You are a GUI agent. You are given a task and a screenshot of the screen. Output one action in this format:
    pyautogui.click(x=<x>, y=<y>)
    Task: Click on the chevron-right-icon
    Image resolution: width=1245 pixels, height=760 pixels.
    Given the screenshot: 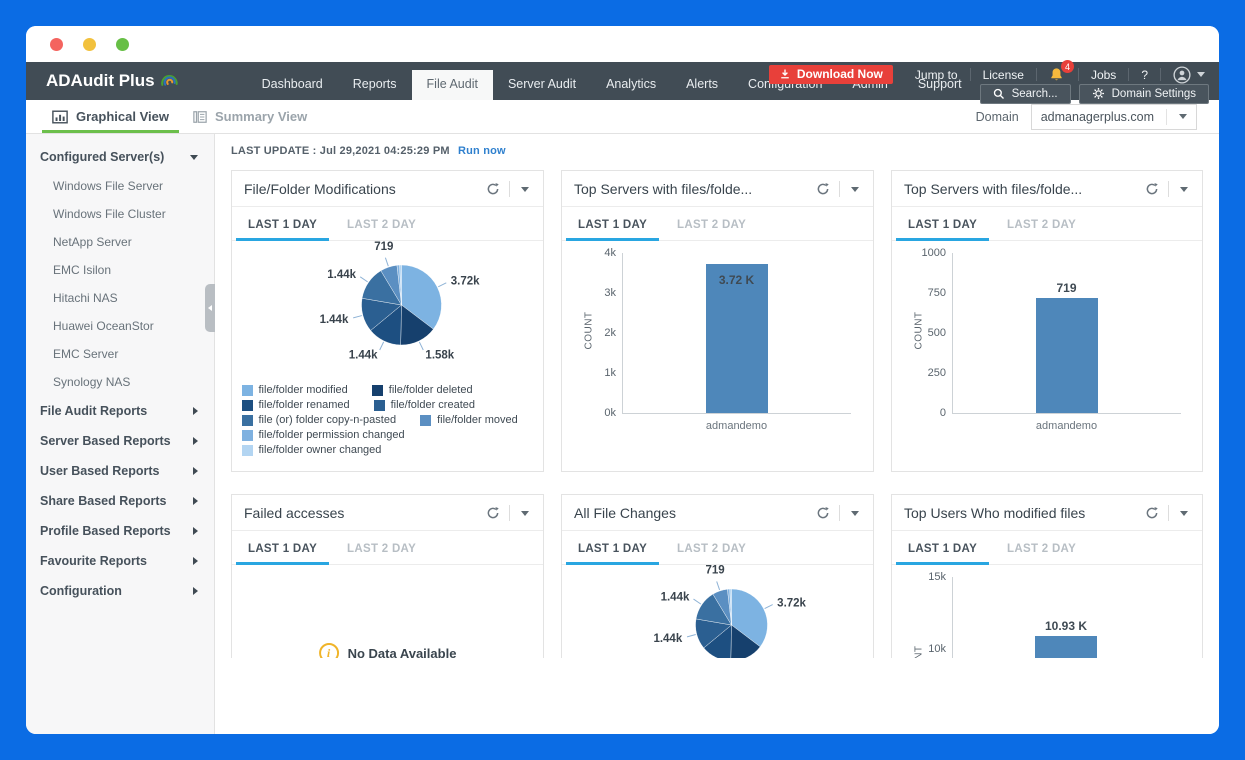 What is the action you would take?
    pyautogui.click(x=195, y=471)
    